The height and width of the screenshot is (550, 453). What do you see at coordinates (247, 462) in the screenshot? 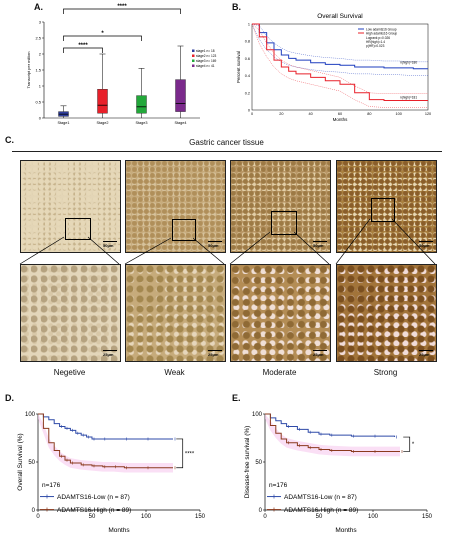
I see `y-axis-label: Disease-free survival (%)` at bounding box center [247, 462].